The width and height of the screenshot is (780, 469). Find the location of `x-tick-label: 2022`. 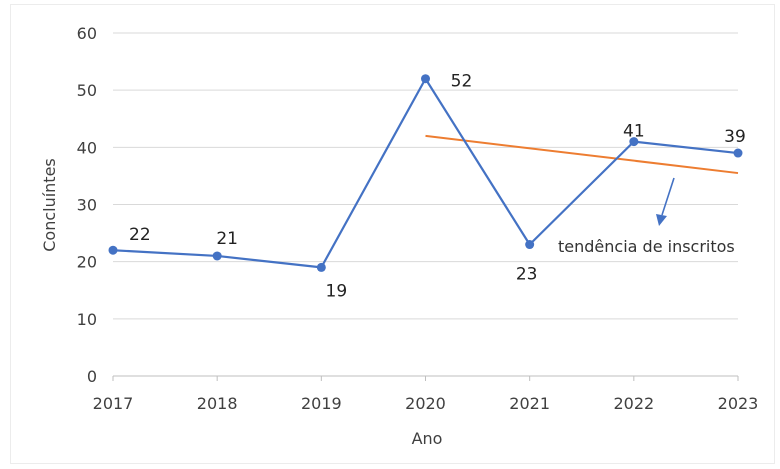

x-tick-label: 2022 is located at coordinates (633, 403).